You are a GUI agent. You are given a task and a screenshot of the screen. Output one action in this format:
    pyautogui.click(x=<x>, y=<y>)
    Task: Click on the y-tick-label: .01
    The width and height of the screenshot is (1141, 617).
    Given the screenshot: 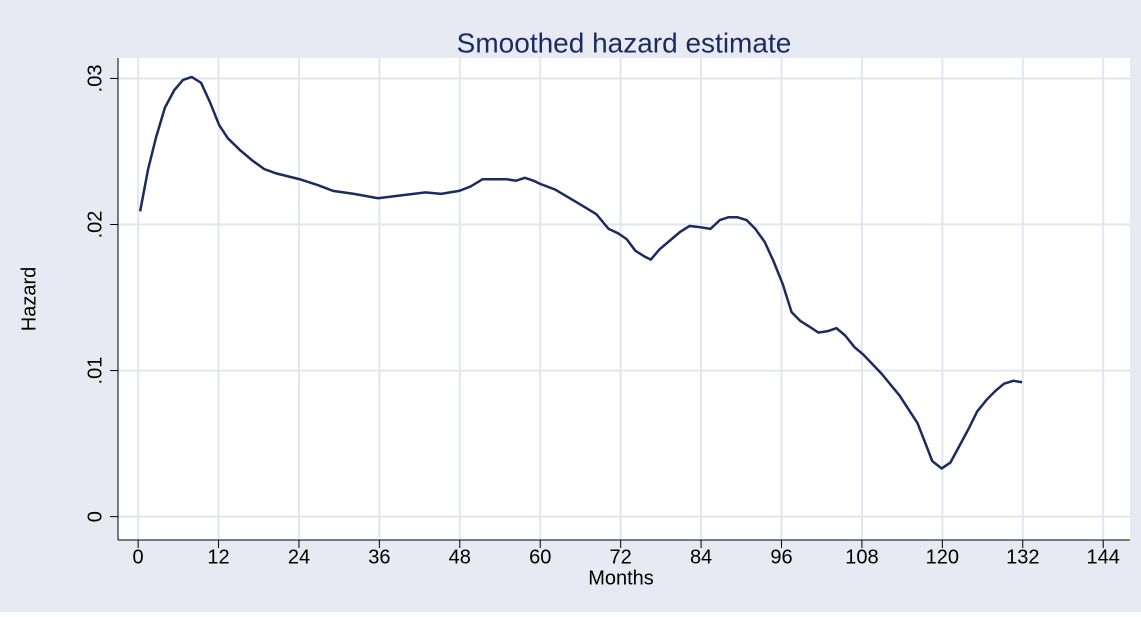 What is the action you would take?
    pyautogui.click(x=95, y=371)
    